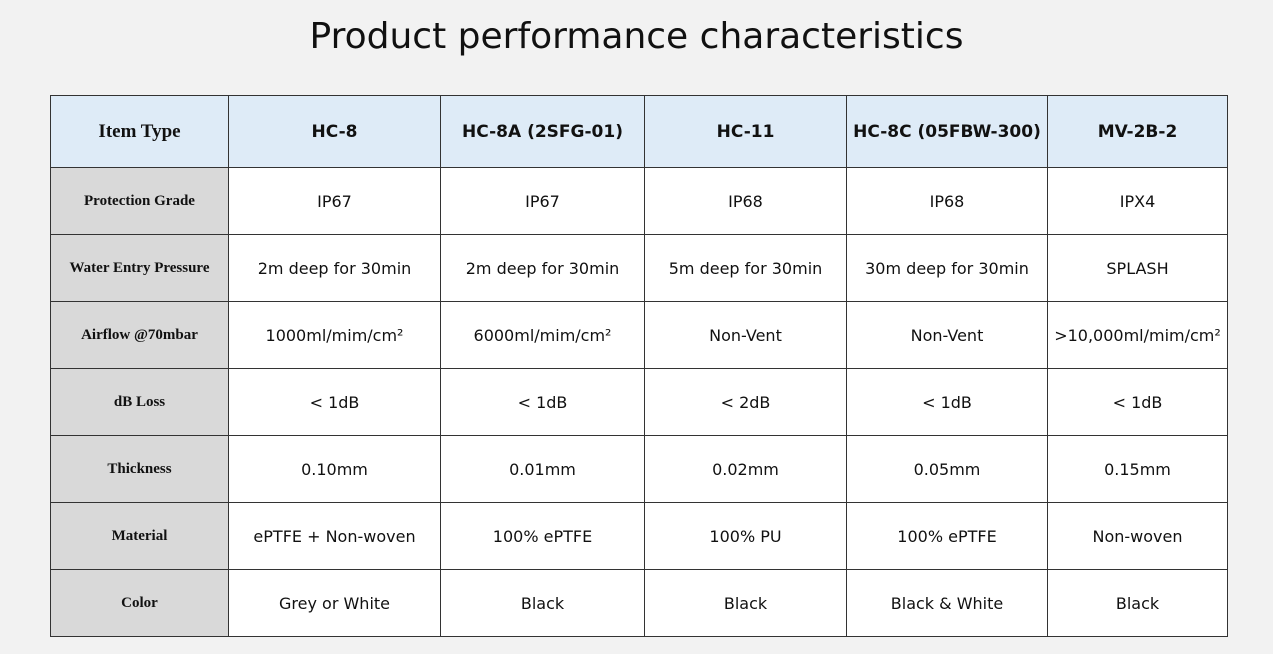 The height and width of the screenshot is (654, 1273). Describe the element at coordinates (542, 469) in the screenshot. I see `table-cell: 0.01mm` at that location.